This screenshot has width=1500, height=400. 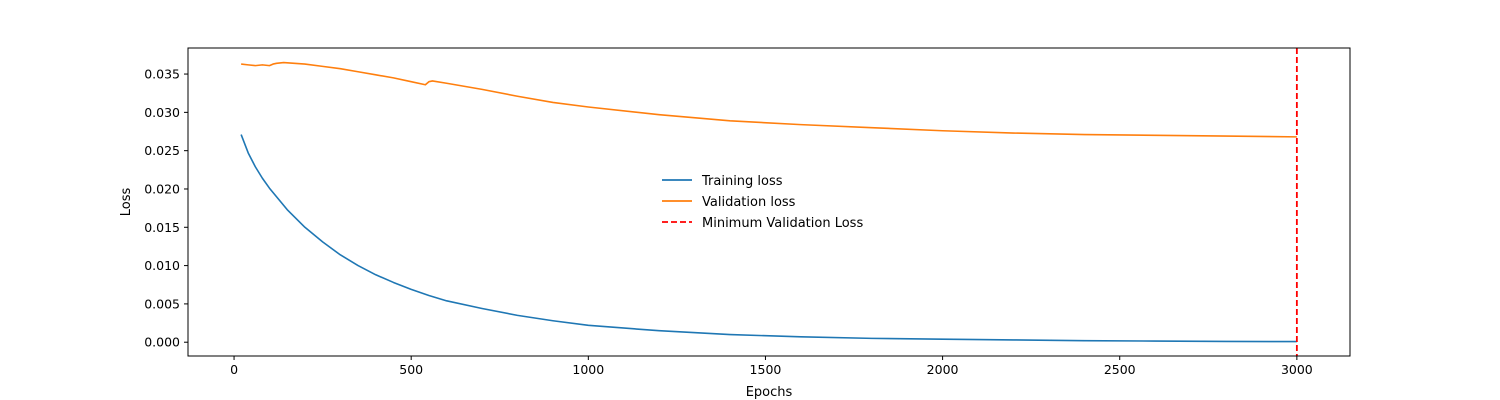 I want to click on x-tick-label: 0, so click(x=234, y=369).